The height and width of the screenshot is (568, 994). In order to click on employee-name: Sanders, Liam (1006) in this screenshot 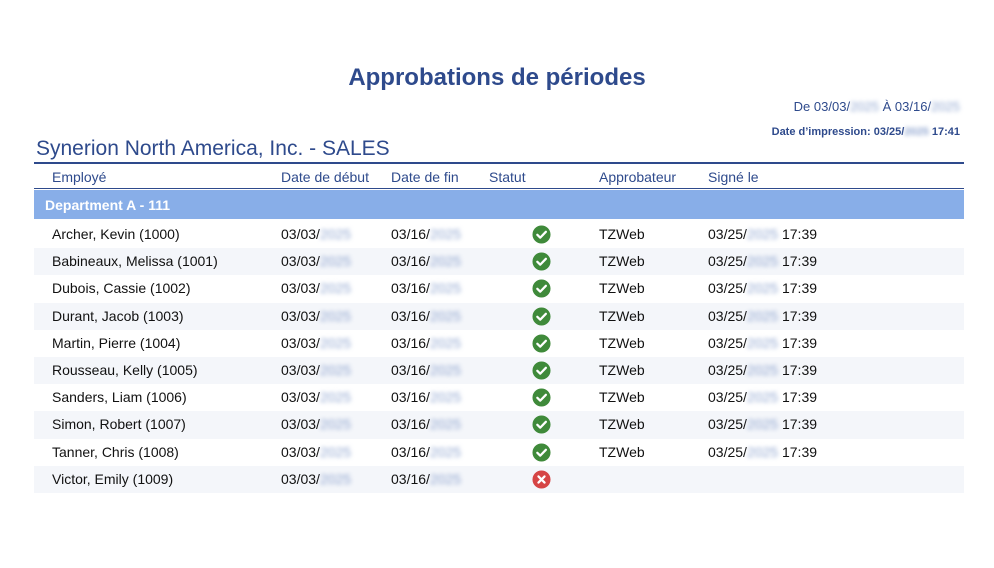, I will do `click(119, 397)`.